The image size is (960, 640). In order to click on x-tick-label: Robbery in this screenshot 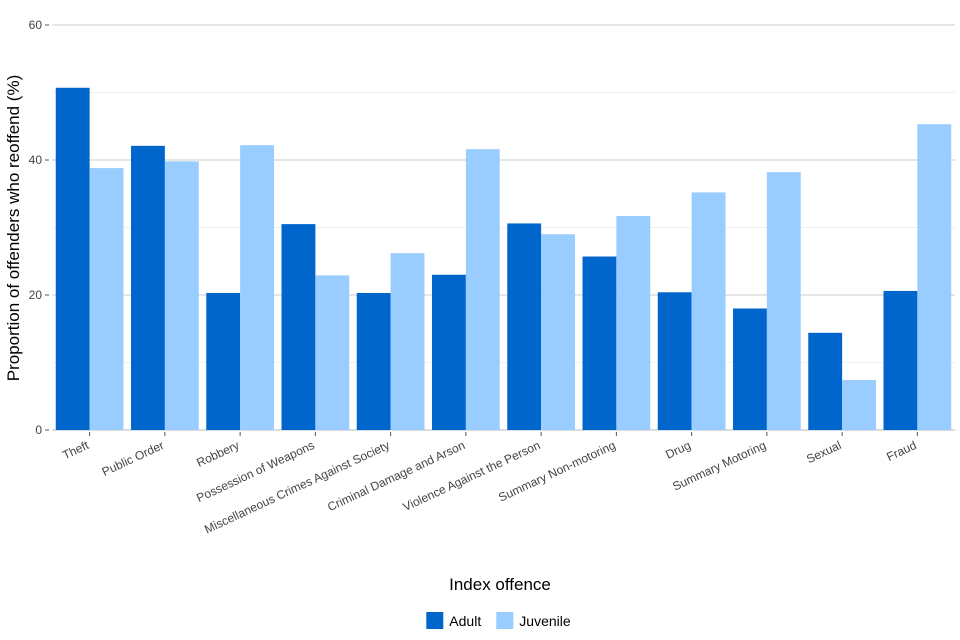, I will do `click(217, 454)`.